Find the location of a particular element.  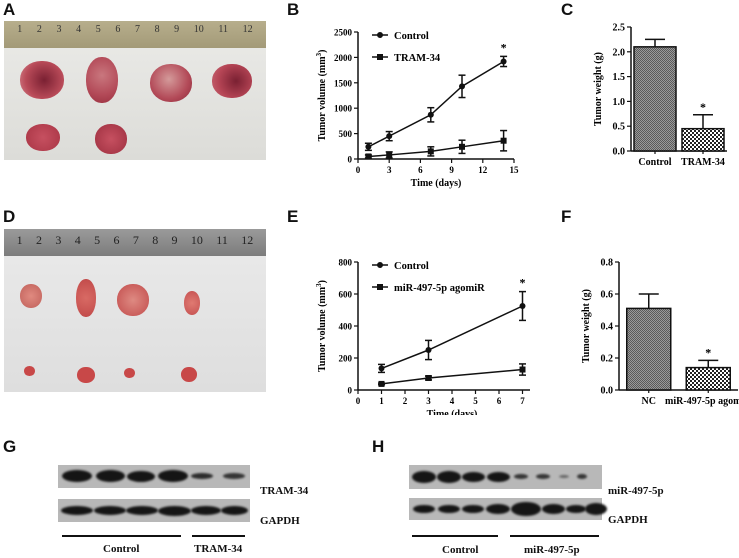

svg-text: miR-497-5p agomiR is located at coordinates (439, 288).